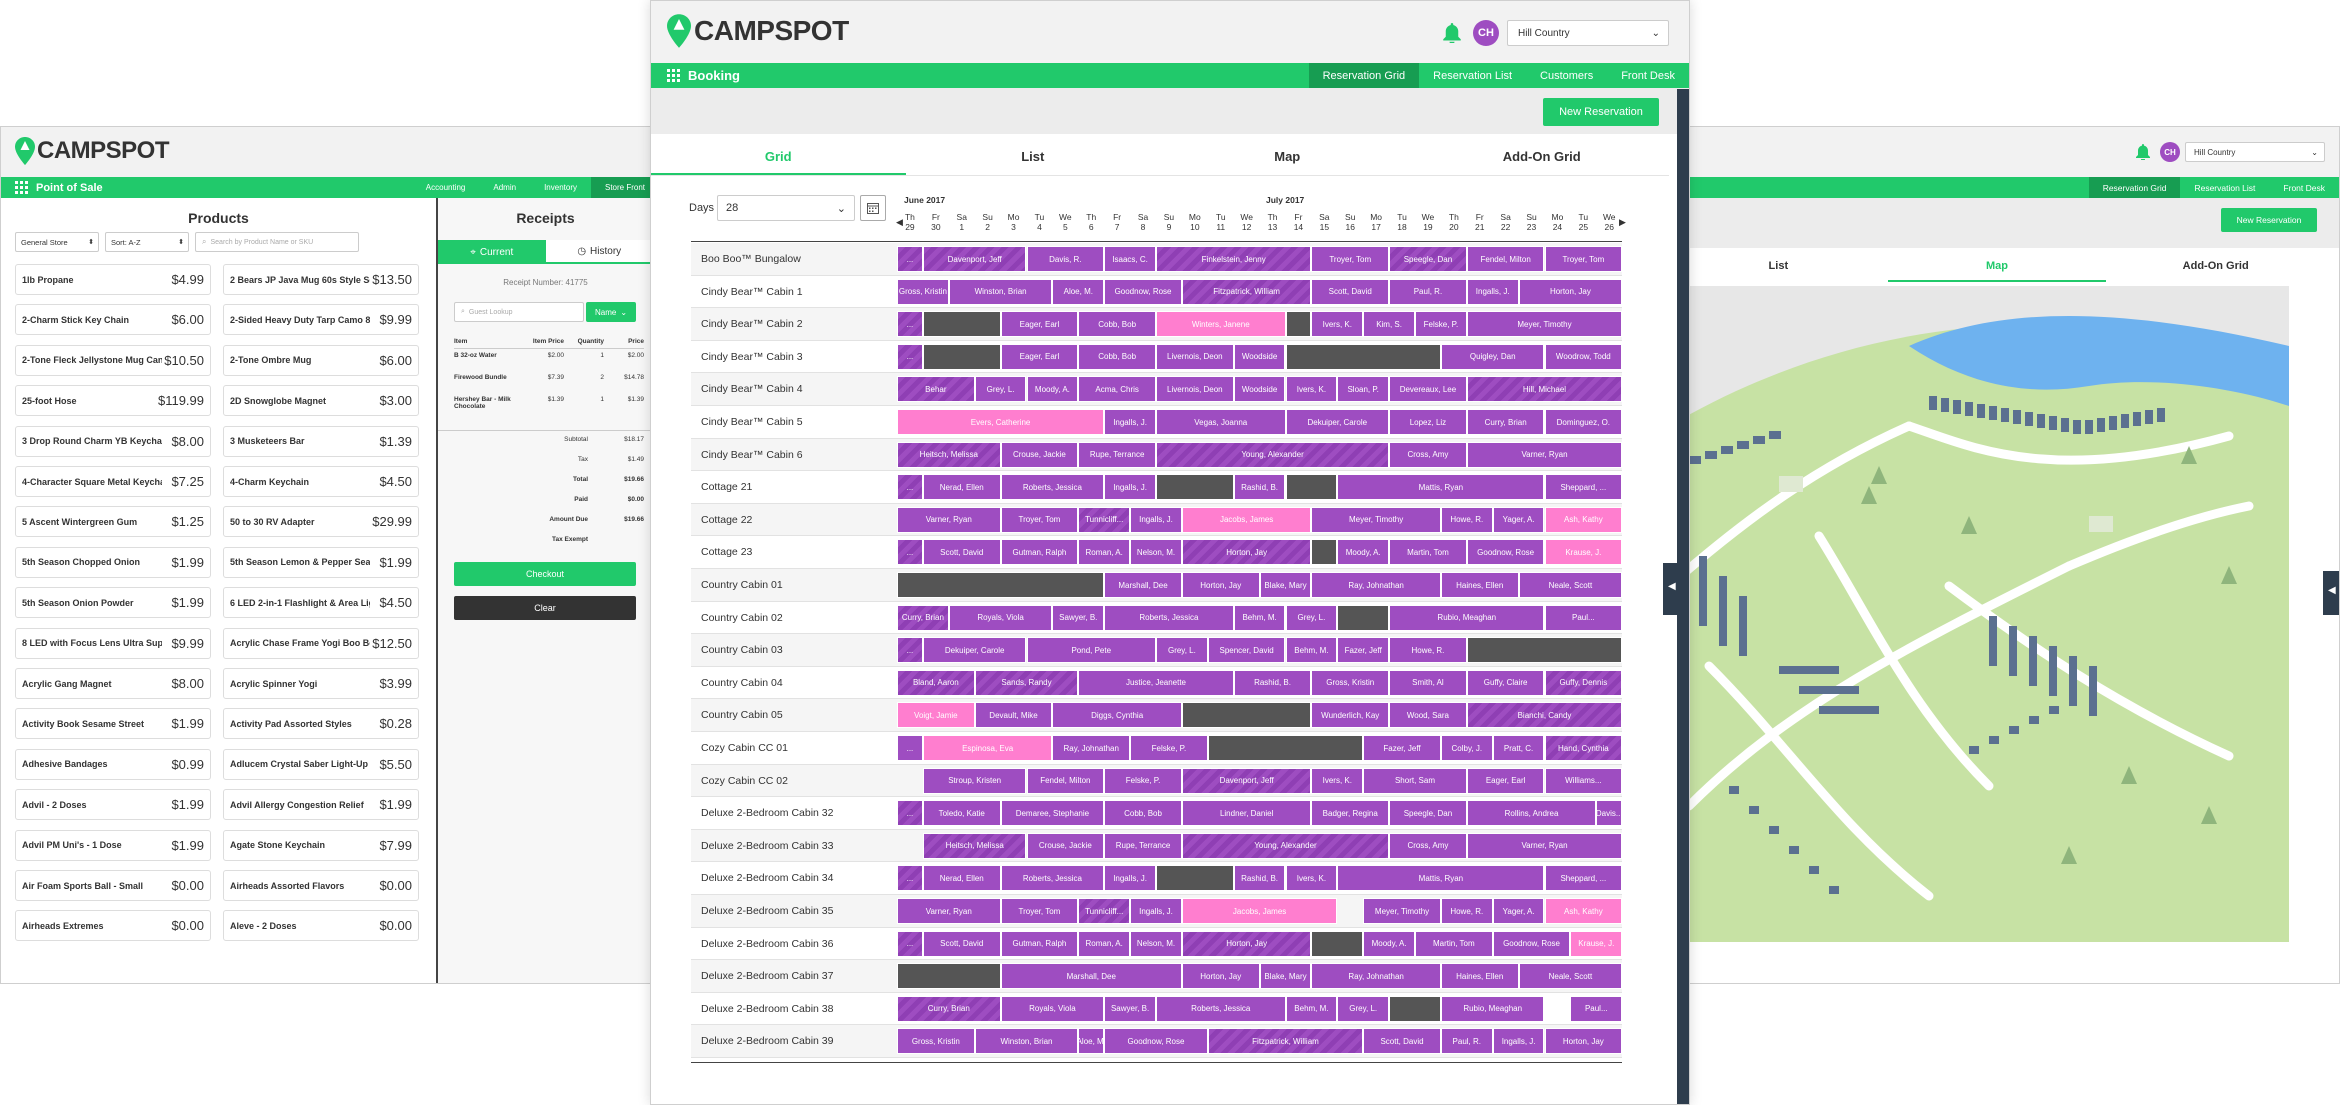 This screenshot has width=2340, height=1105. Describe the element at coordinates (1247, 222) in the screenshot. I see `day-header: We 12` at that location.